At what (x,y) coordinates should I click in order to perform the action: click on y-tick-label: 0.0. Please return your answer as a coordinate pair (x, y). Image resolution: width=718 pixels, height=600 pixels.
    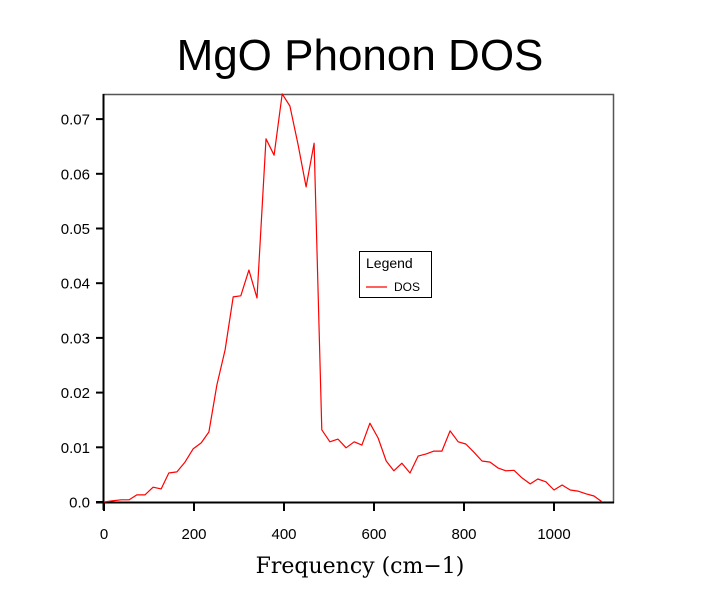
    Looking at the image, I should click on (79, 503).